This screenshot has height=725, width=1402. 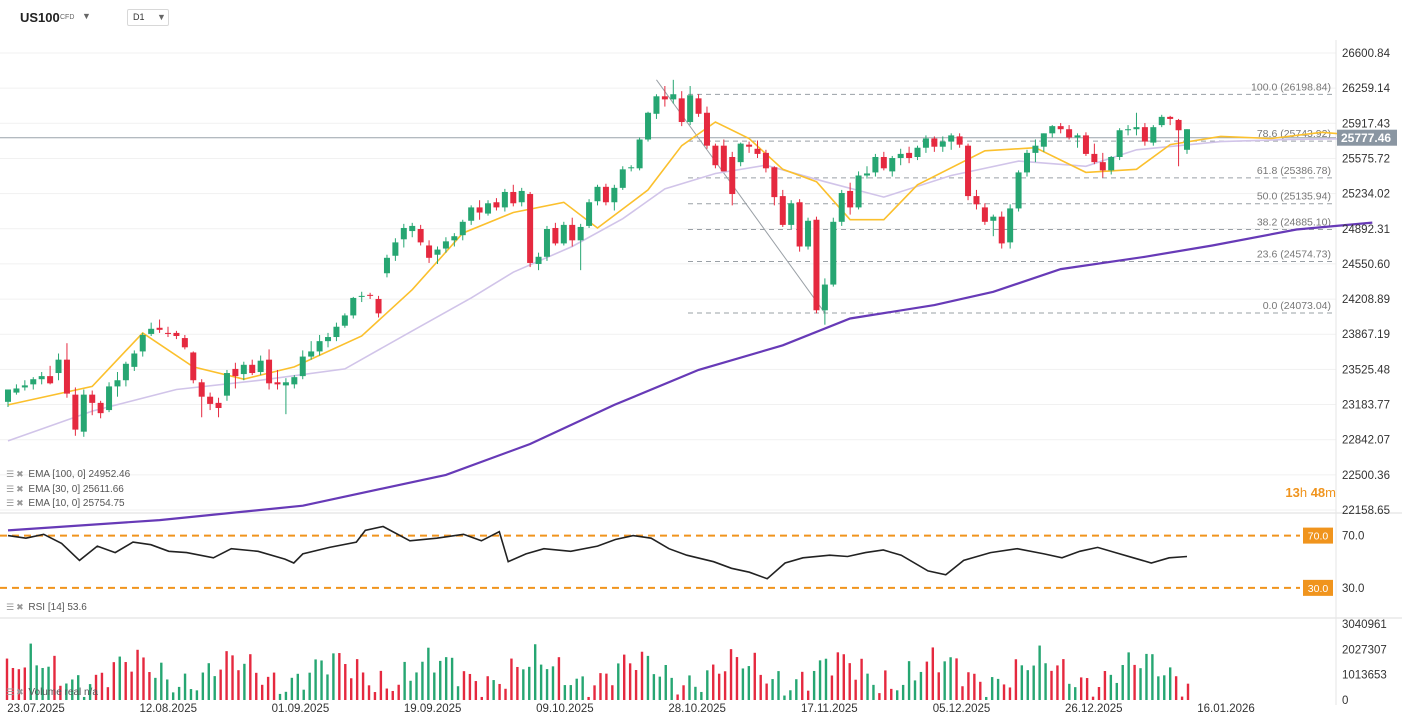 I want to click on volume-legend: ☰ ✖ Volume real n/a, so click(x=52, y=692).